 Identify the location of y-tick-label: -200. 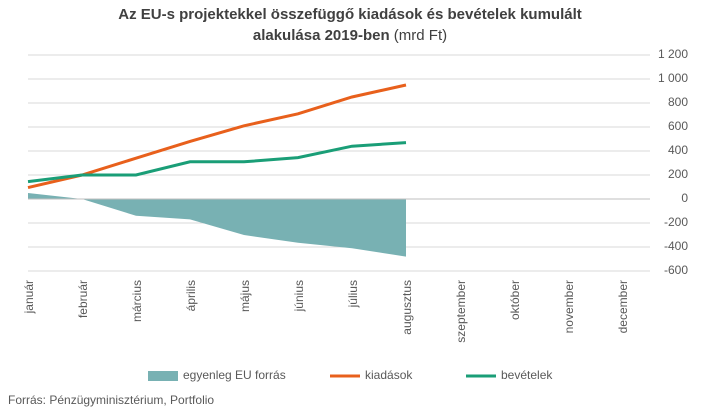
(676, 222).